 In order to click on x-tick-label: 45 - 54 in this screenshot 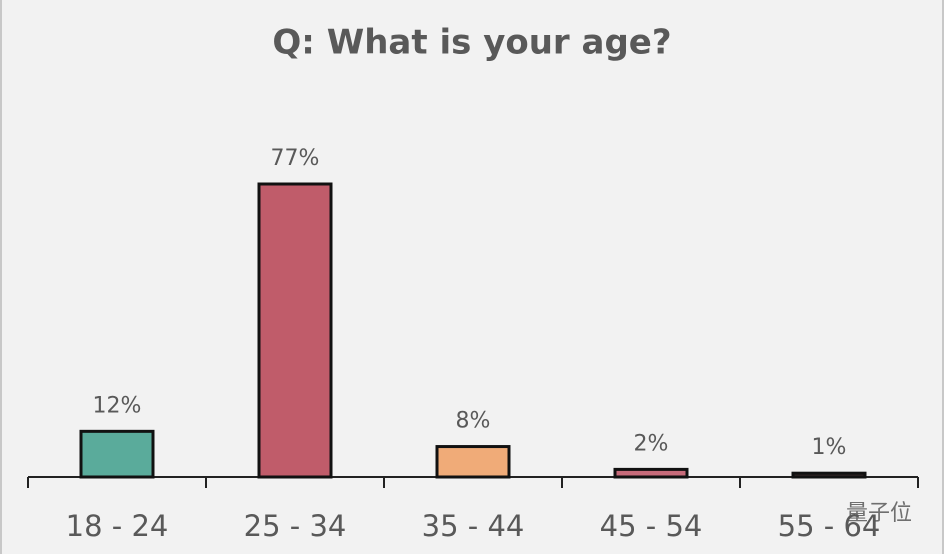, I will do `click(651, 526)`.